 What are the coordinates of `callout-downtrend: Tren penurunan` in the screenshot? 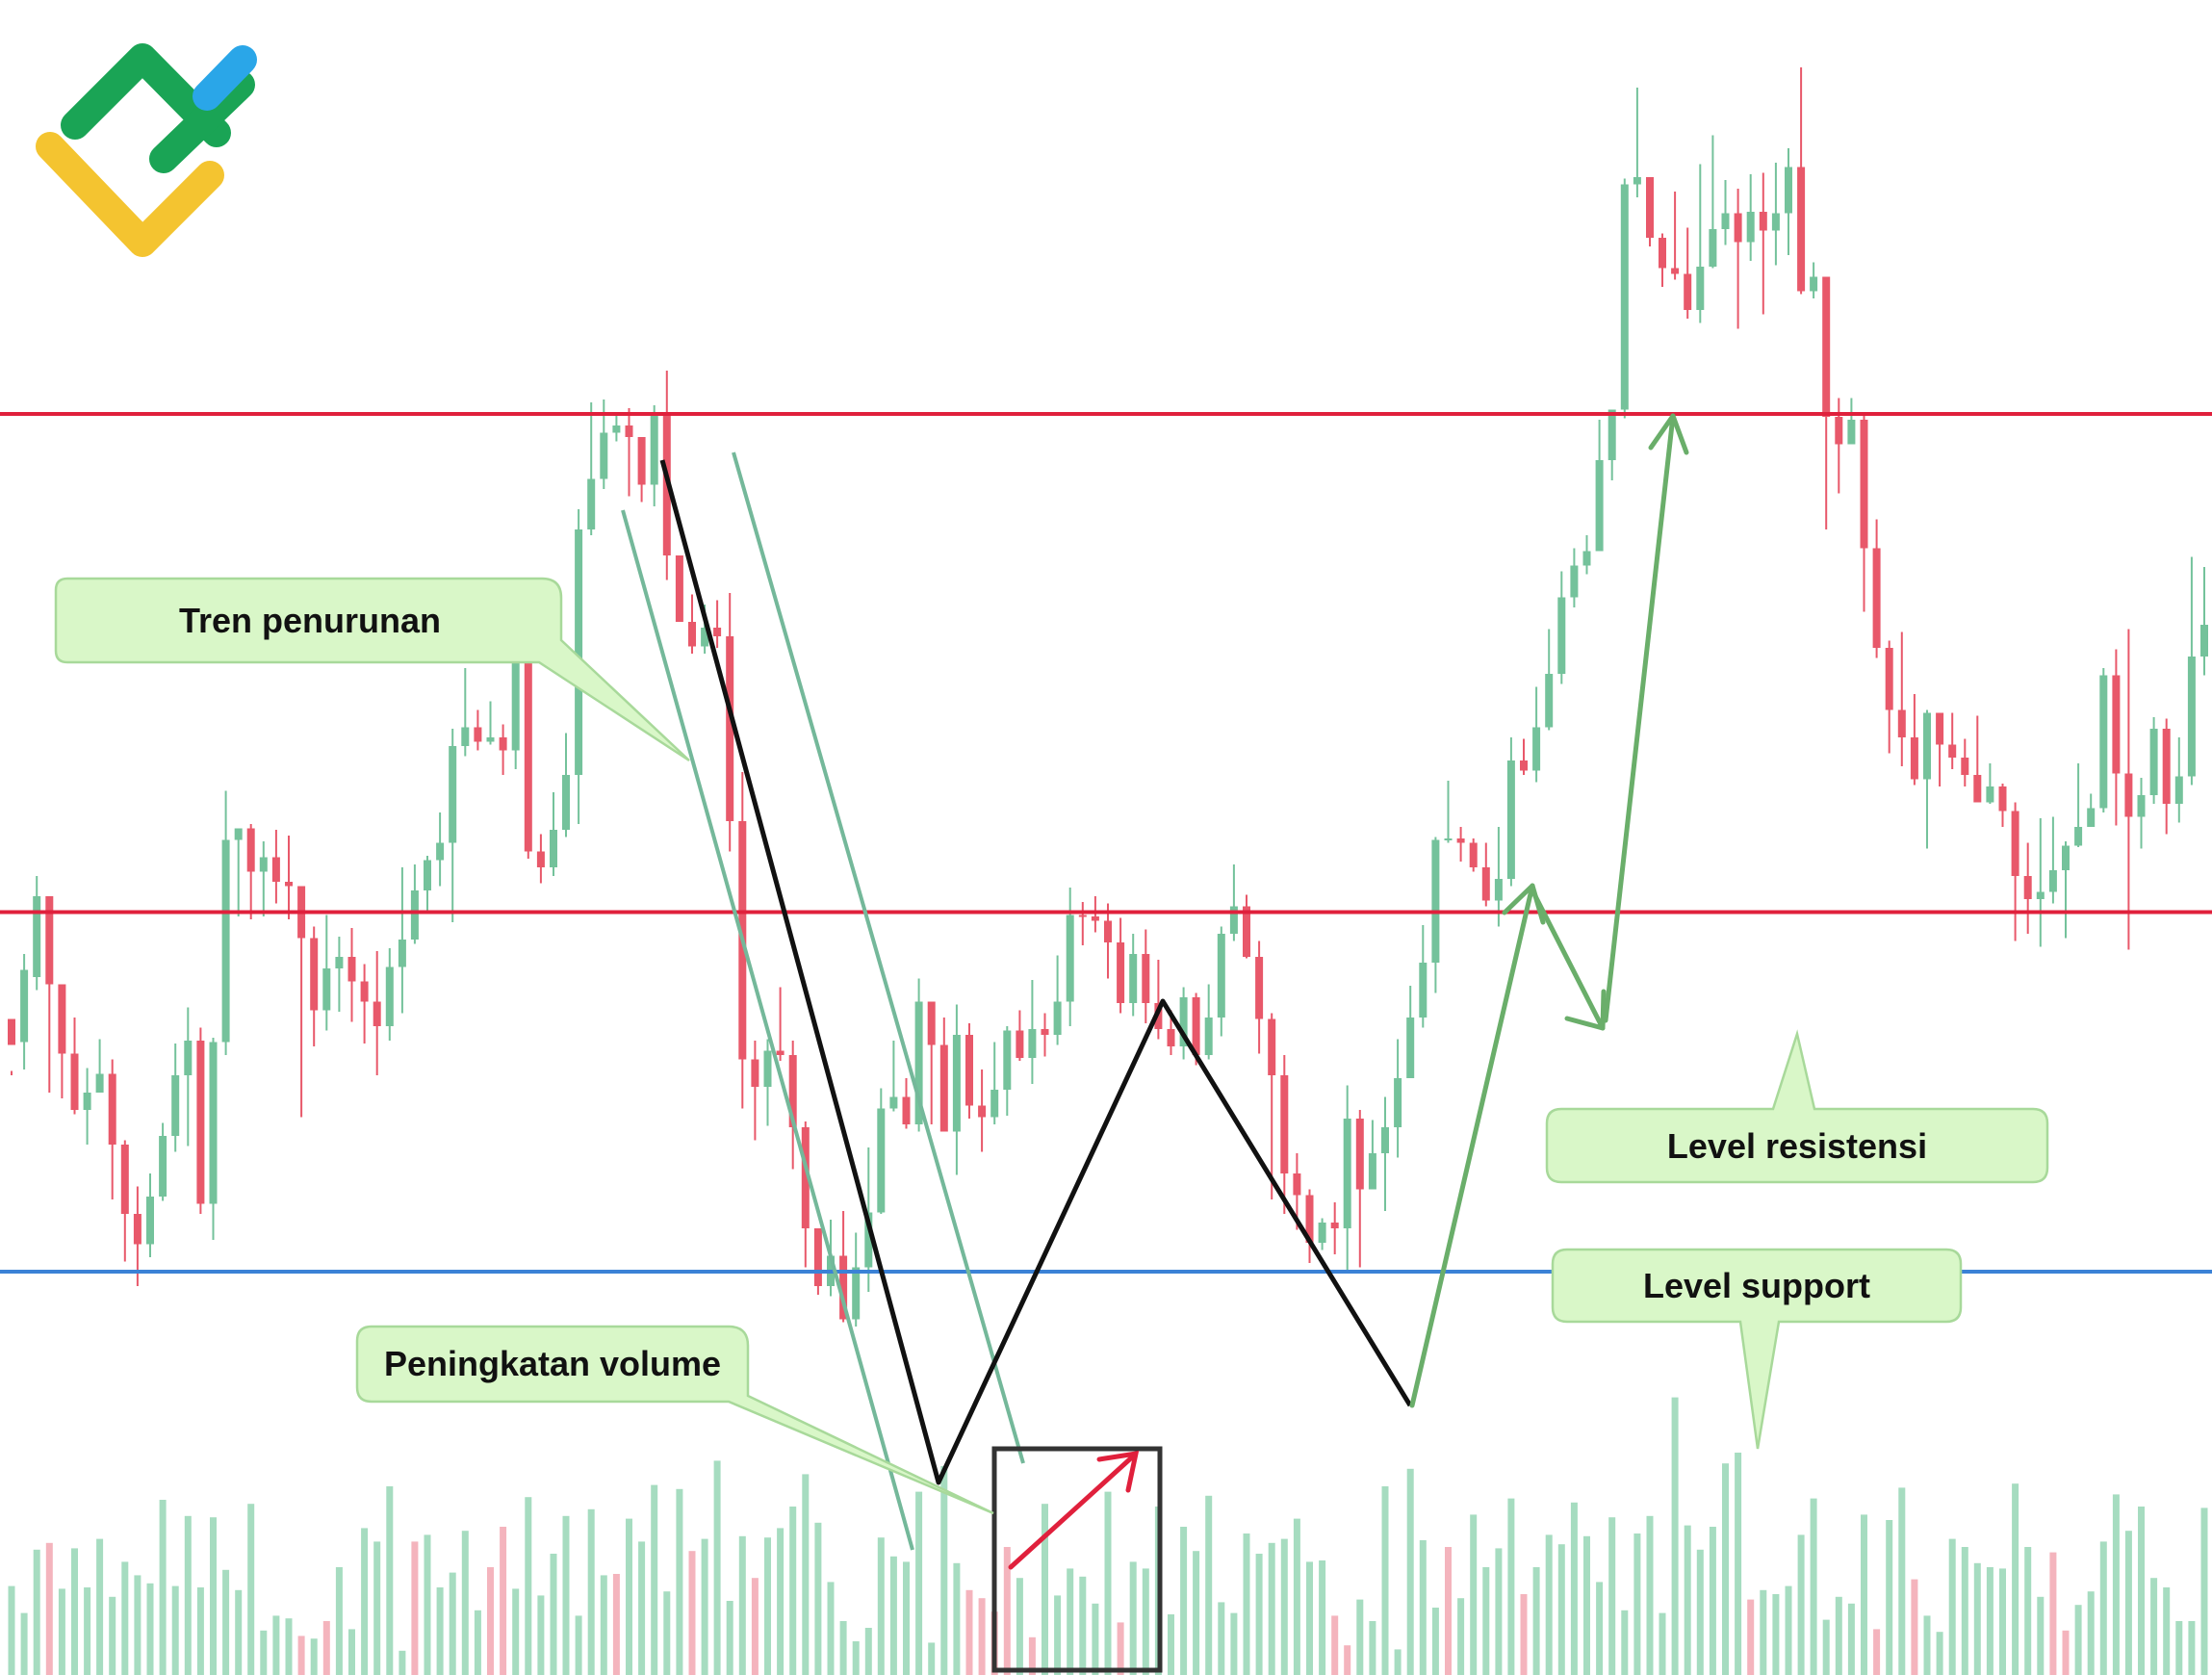 It's located at (372, 669).